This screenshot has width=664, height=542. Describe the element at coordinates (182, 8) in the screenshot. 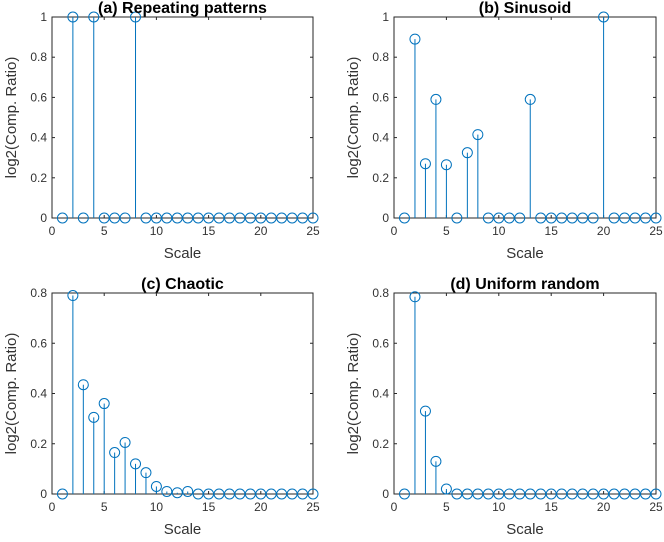

I see `chart-title: (a) Repeating patterns` at that location.